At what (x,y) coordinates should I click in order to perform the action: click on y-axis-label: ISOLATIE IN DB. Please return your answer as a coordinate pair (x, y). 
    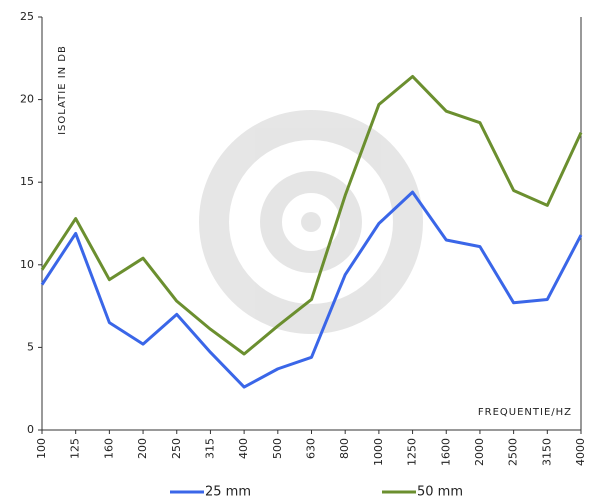
    Looking at the image, I should click on (62, 90).